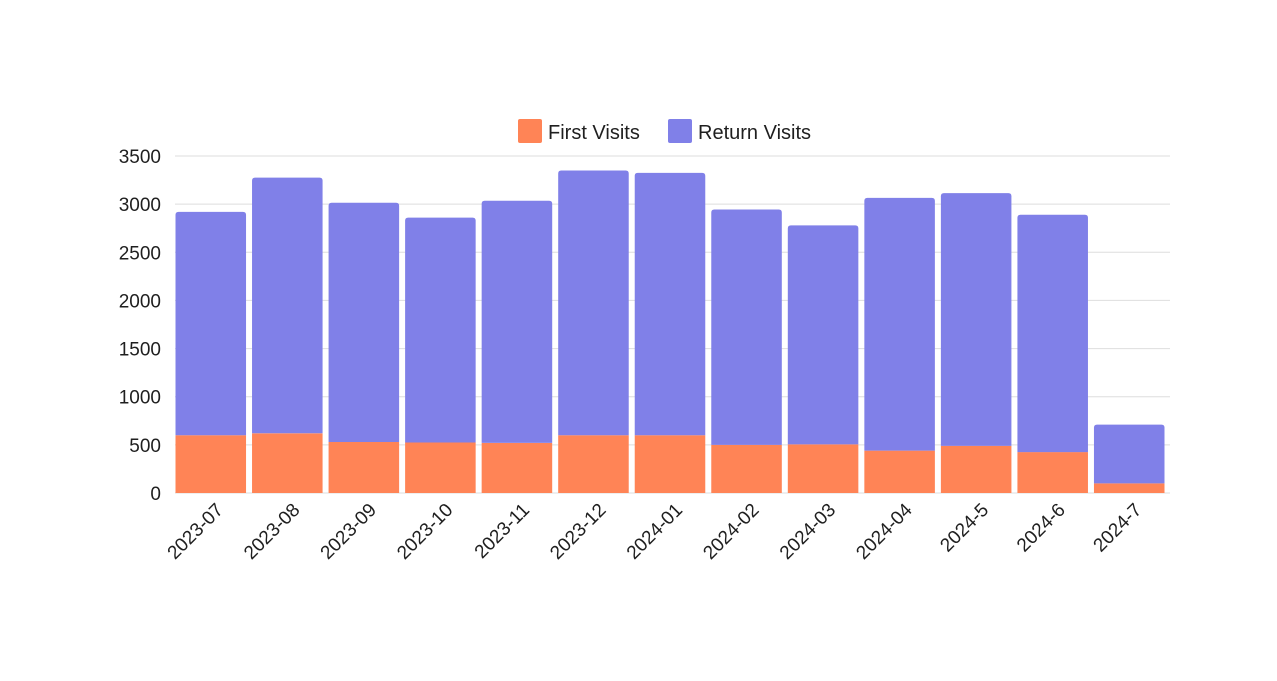 The image size is (1277, 681). What do you see at coordinates (502, 531) in the screenshot?
I see `x-tick-label: 2023-11` at bounding box center [502, 531].